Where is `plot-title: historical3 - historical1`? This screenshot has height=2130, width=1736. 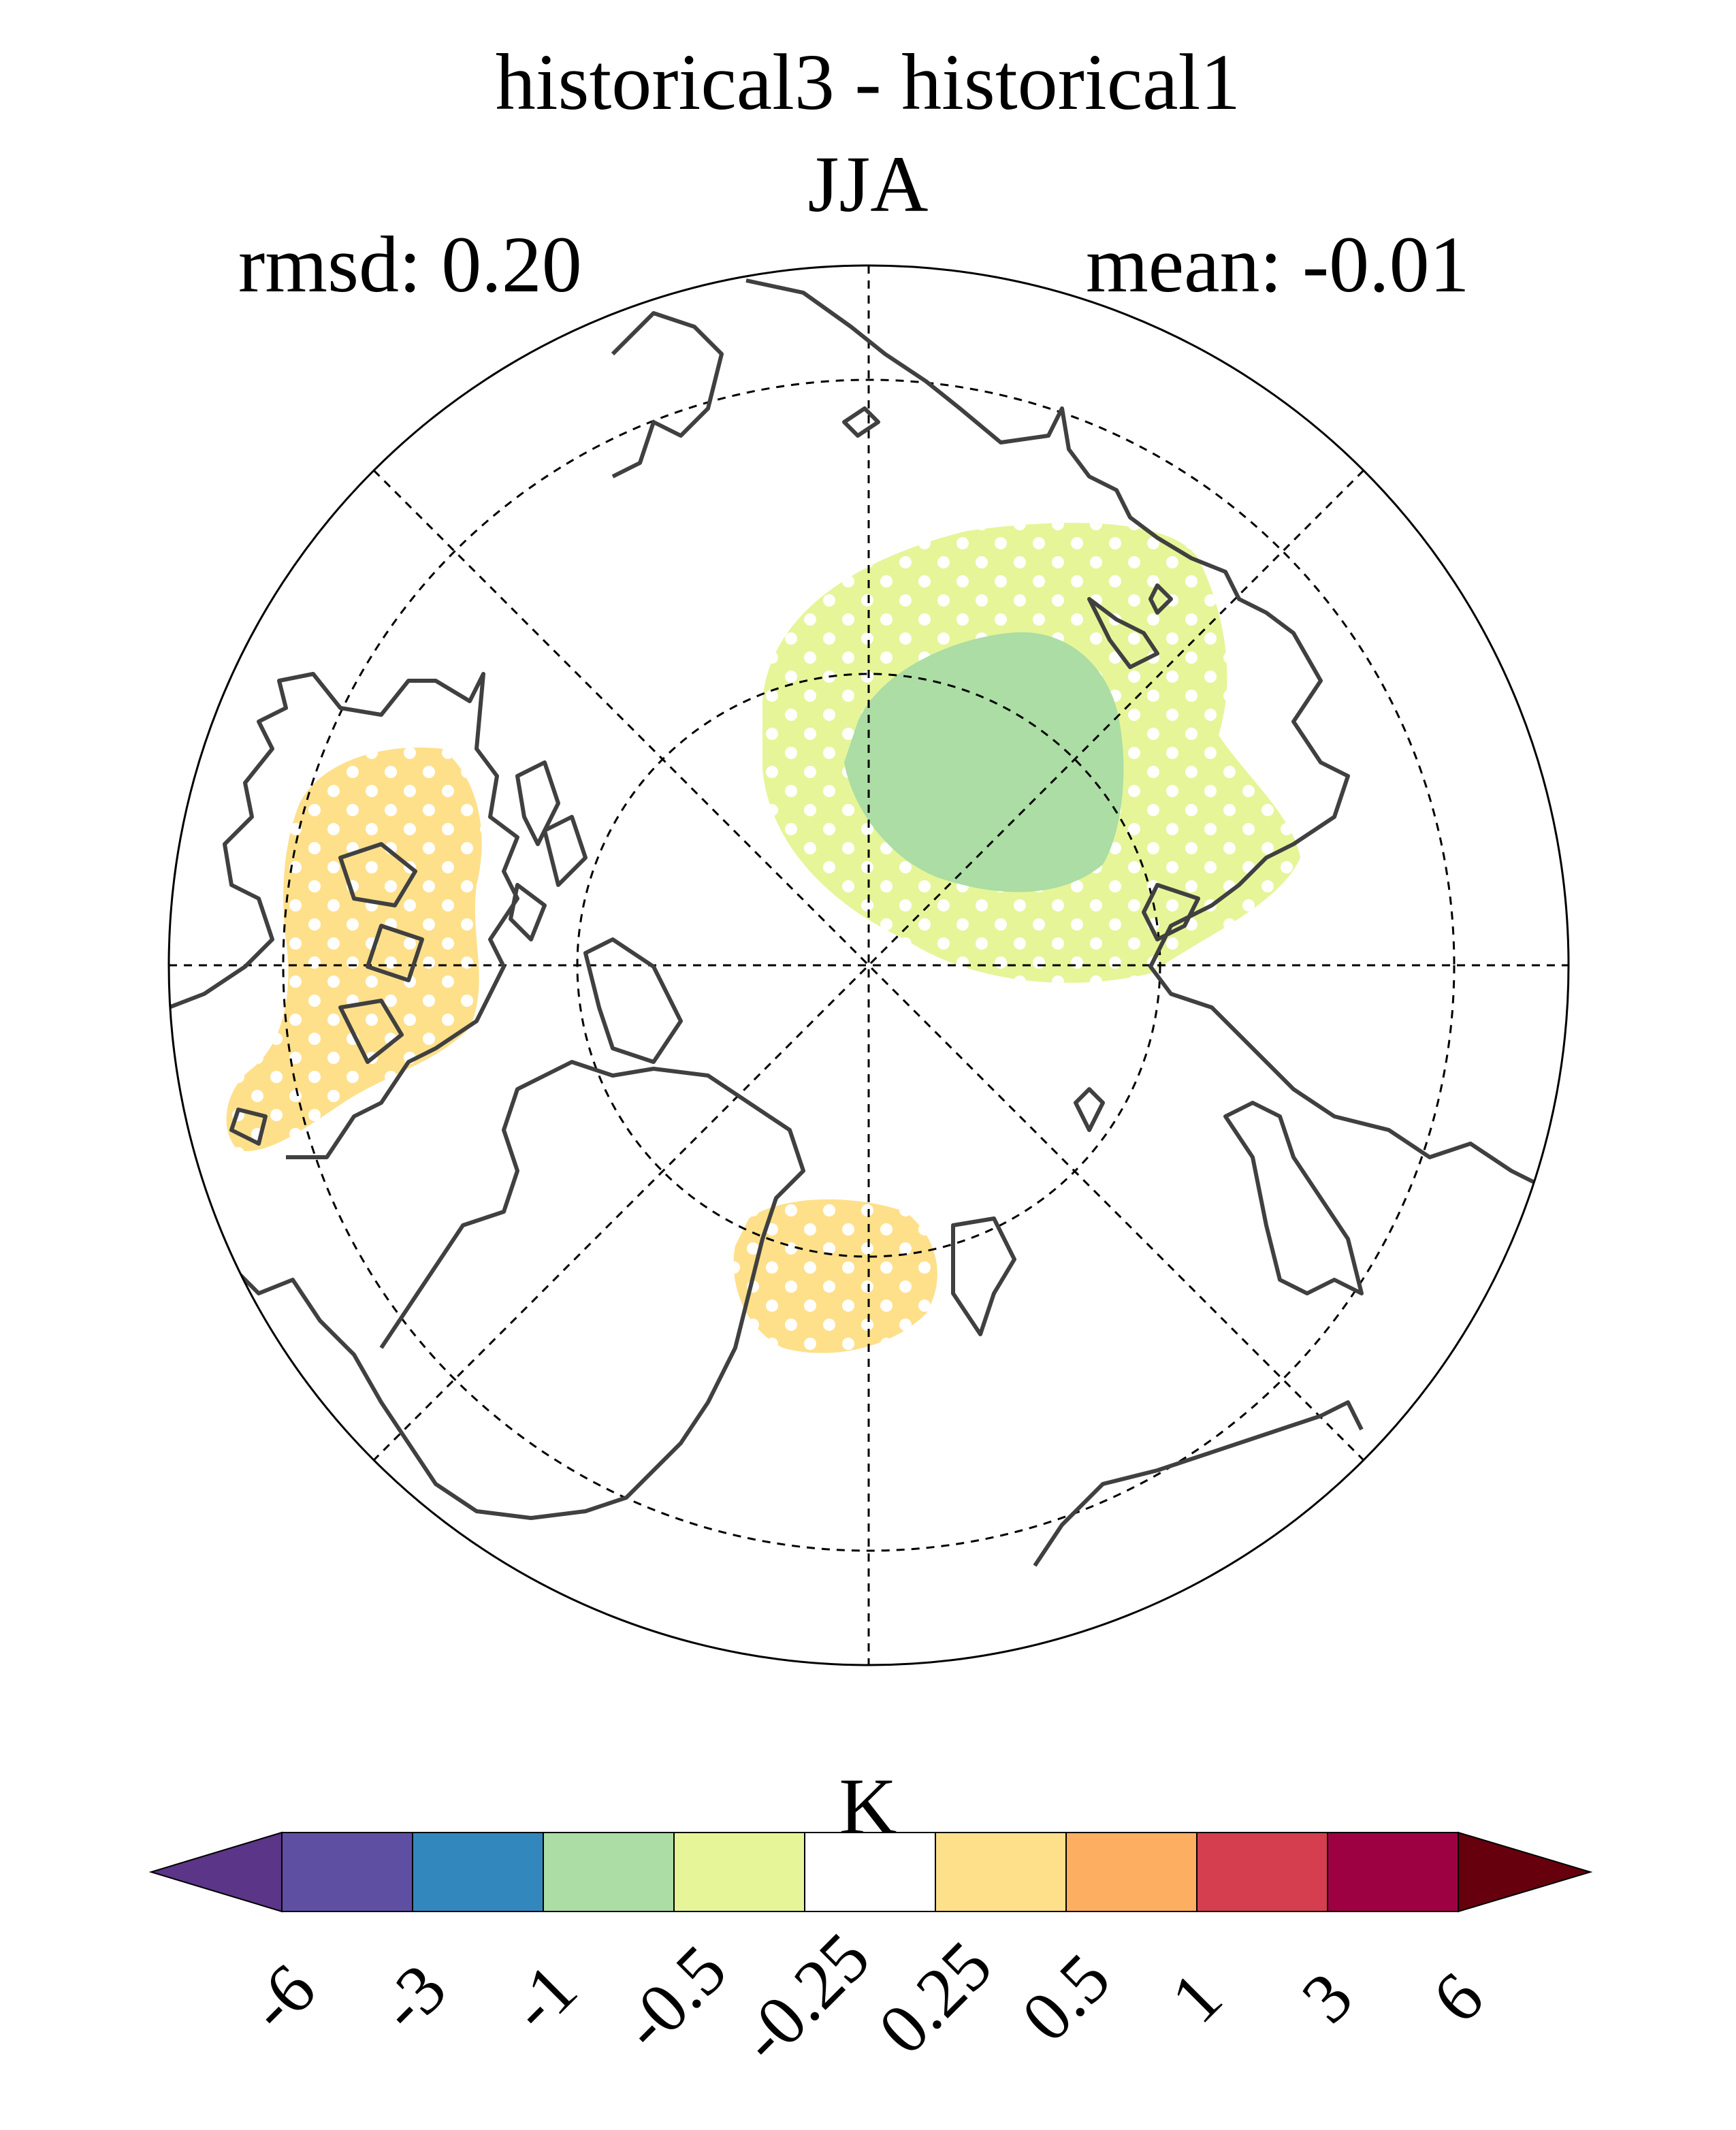 plot-title: historical3 - historical1 is located at coordinates (868, 82).